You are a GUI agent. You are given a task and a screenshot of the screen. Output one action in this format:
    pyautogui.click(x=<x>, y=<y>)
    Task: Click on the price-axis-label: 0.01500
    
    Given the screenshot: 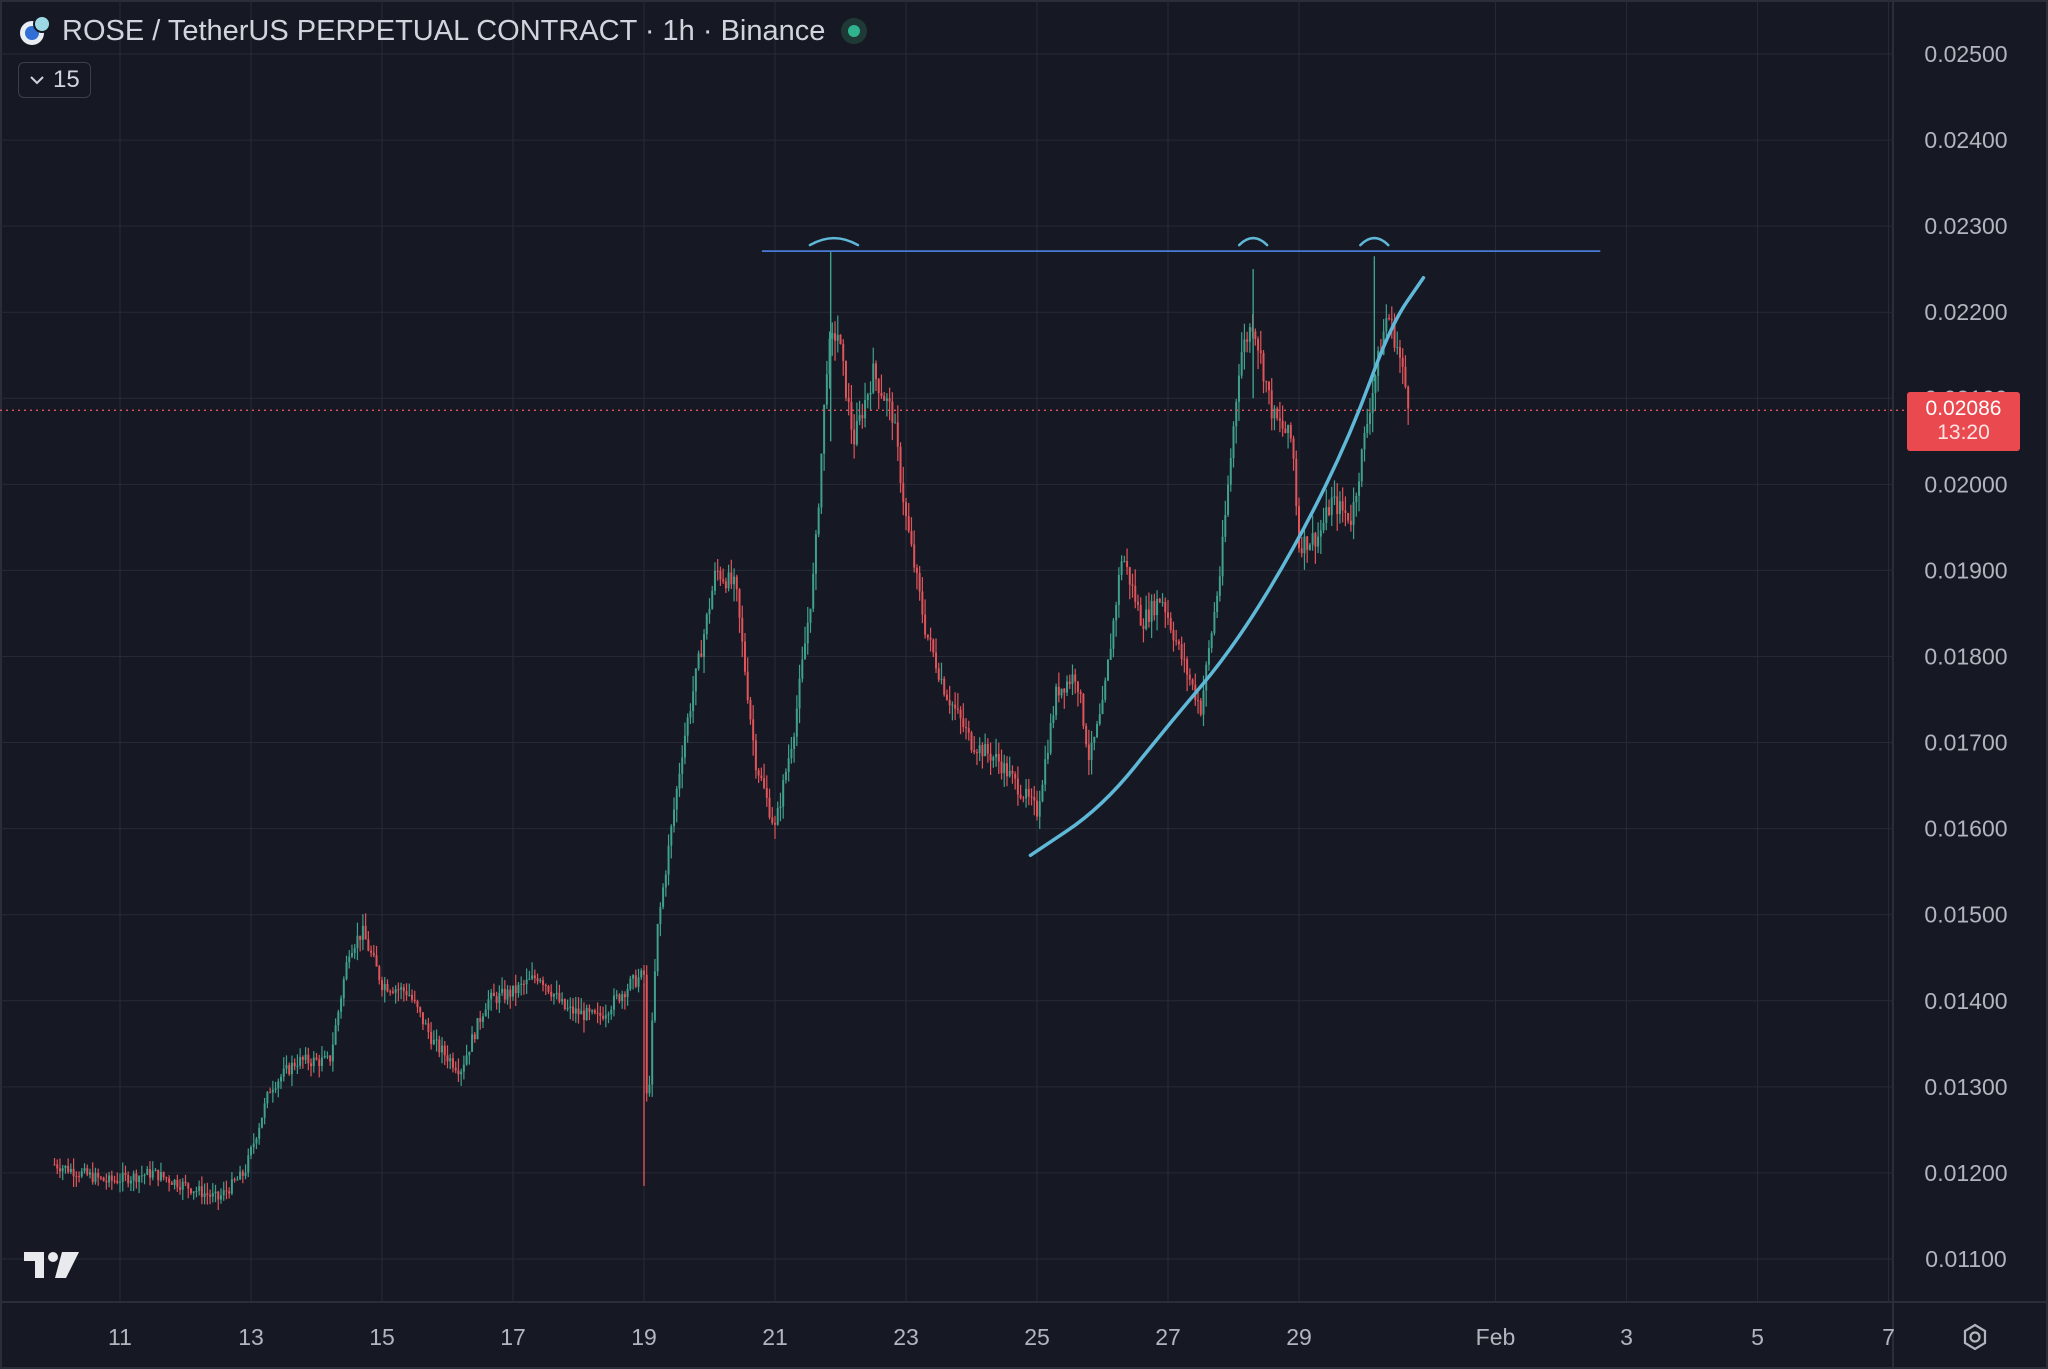 What is the action you would take?
    pyautogui.click(x=1965, y=915)
    